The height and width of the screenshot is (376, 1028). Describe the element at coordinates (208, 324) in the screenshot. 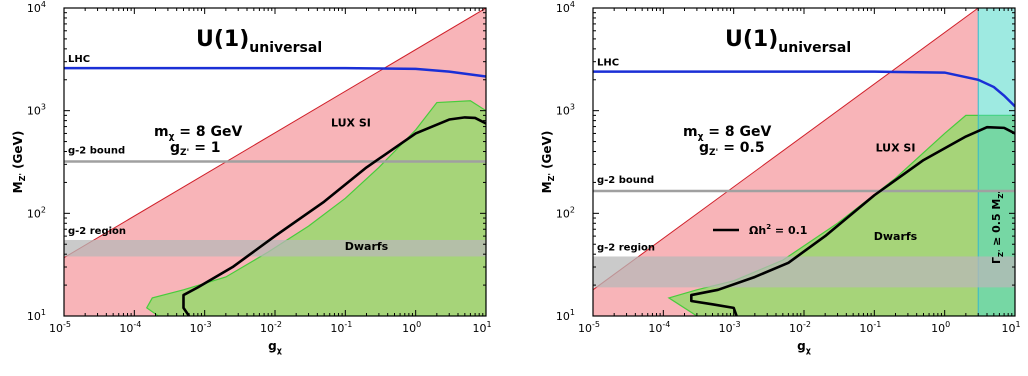

I see `x-tick-exponent: -3` at that location.